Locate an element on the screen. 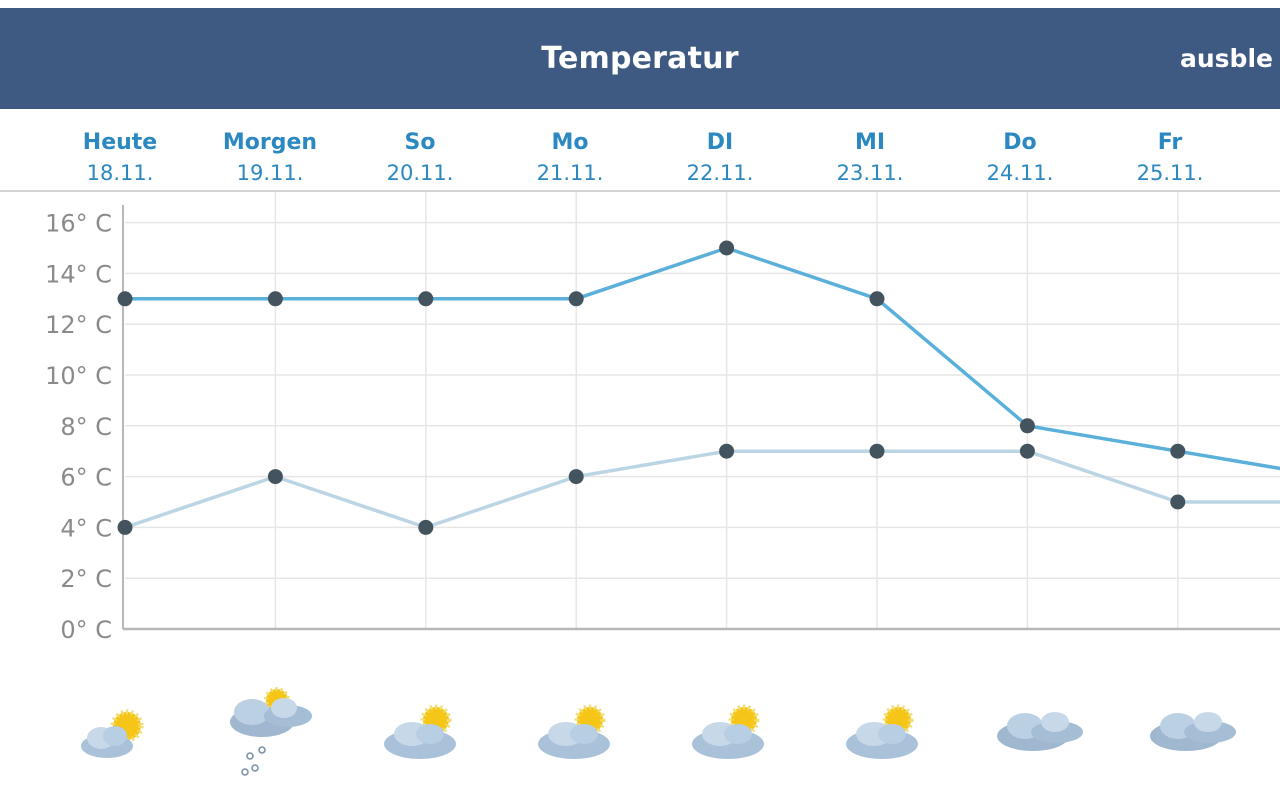 The height and width of the screenshot is (787, 1280). day-date: 25.11. is located at coordinates (1170, 173).